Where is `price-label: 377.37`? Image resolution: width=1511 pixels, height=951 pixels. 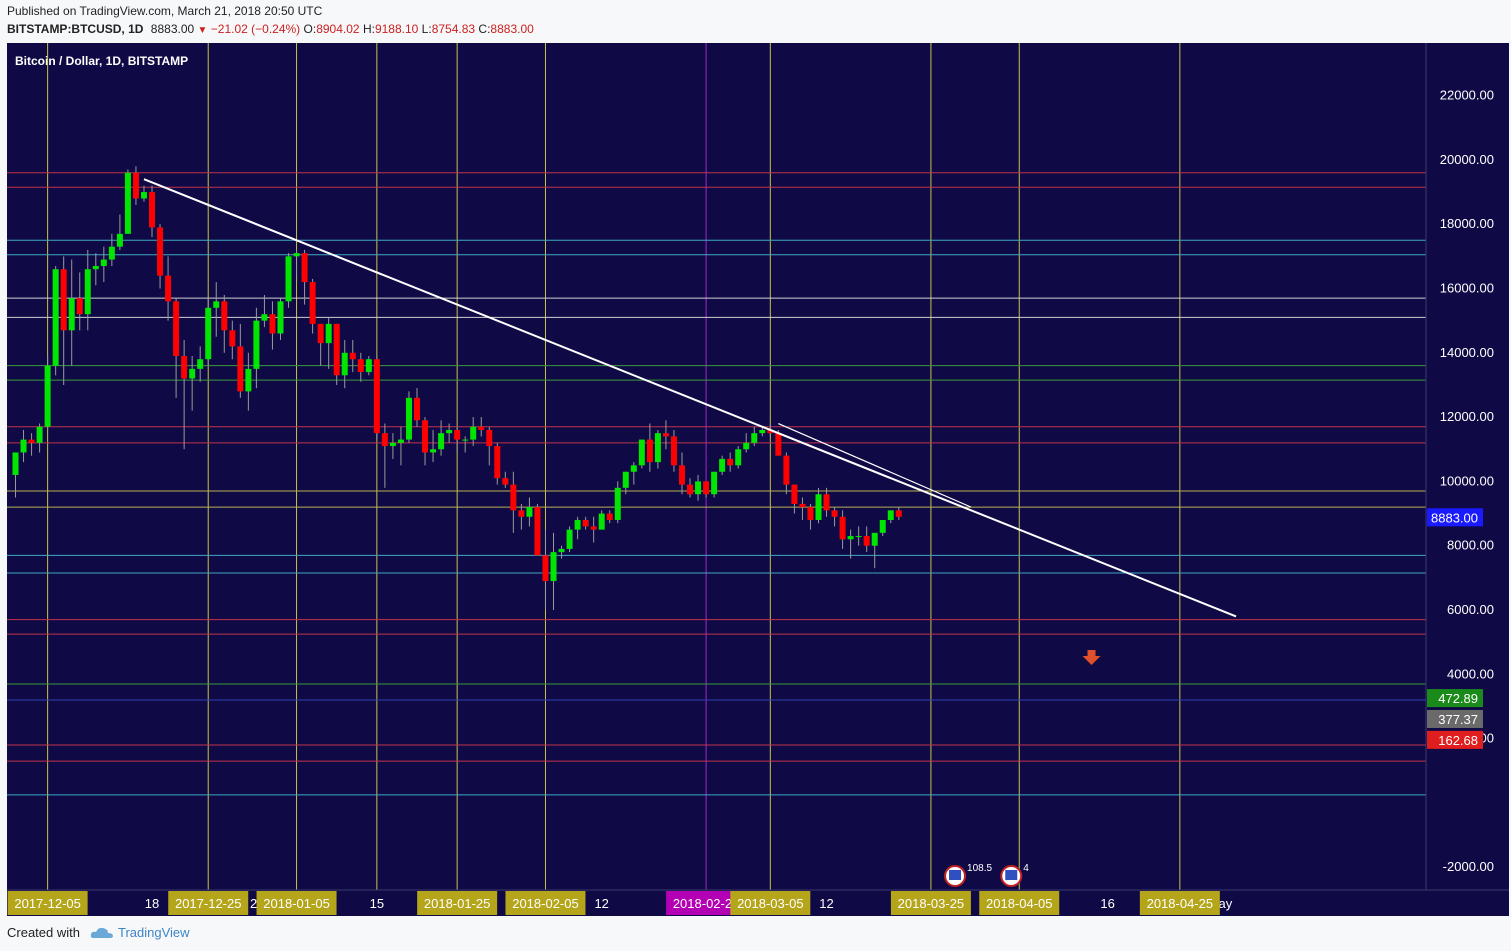 price-label: 377.37 is located at coordinates (1458, 719).